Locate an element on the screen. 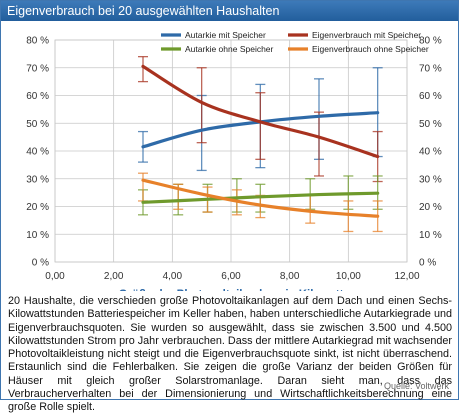 The width and height of the screenshot is (459, 415). y-tick-label-left: 10 % is located at coordinates (37, 235).